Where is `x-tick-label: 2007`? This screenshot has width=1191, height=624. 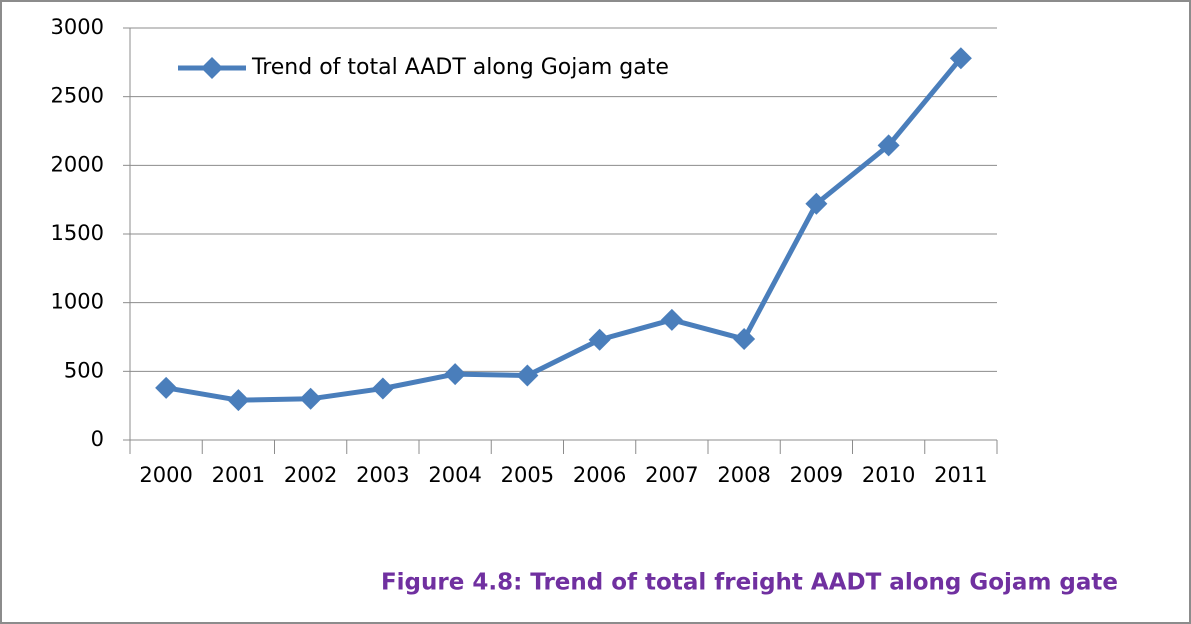
x-tick-label: 2007 is located at coordinates (671, 475).